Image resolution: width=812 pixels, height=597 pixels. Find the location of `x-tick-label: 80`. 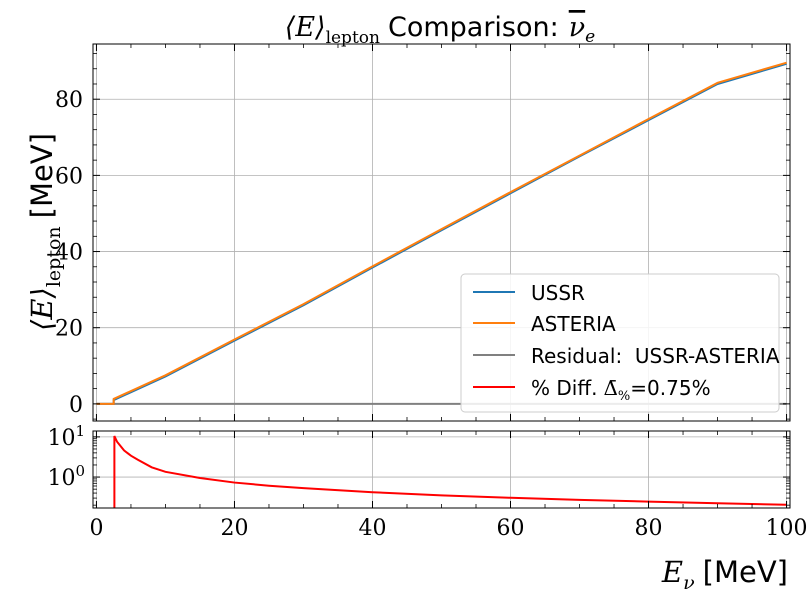

x-tick-label: 80 is located at coordinates (649, 528).